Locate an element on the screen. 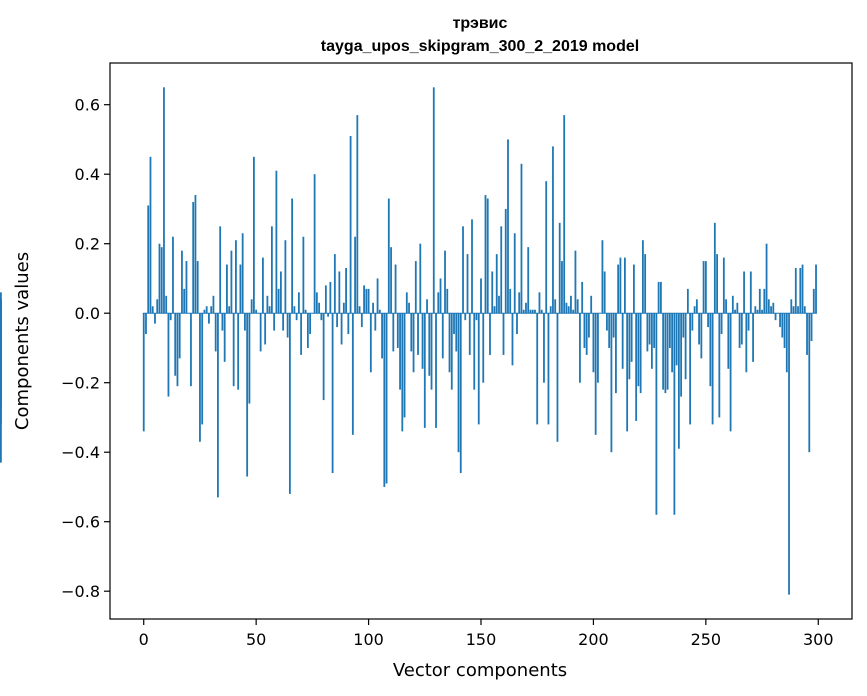 The image size is (867, 696). y-tick-label-4: 0.0 is located at coordinates (87, 313).